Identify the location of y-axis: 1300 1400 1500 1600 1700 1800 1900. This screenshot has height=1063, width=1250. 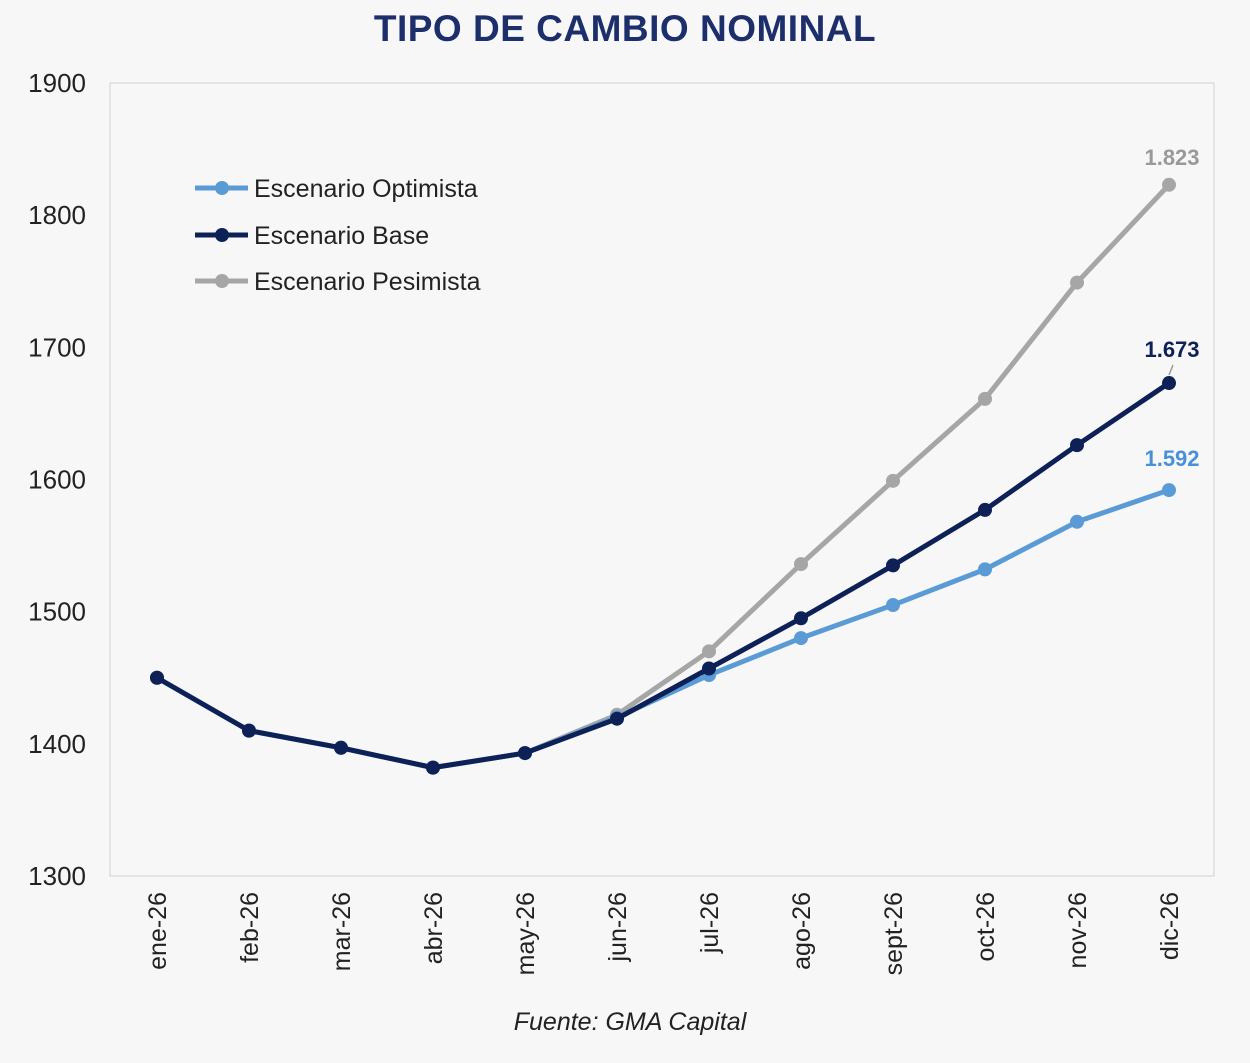
(57, 479).